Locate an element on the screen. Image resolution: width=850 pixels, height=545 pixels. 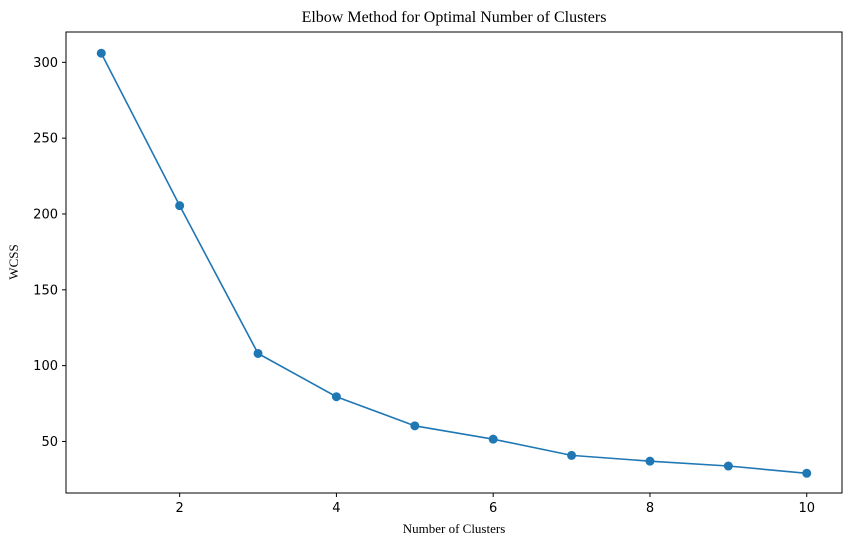
y-tick-label: 50 is located at coordinates (49, 442).